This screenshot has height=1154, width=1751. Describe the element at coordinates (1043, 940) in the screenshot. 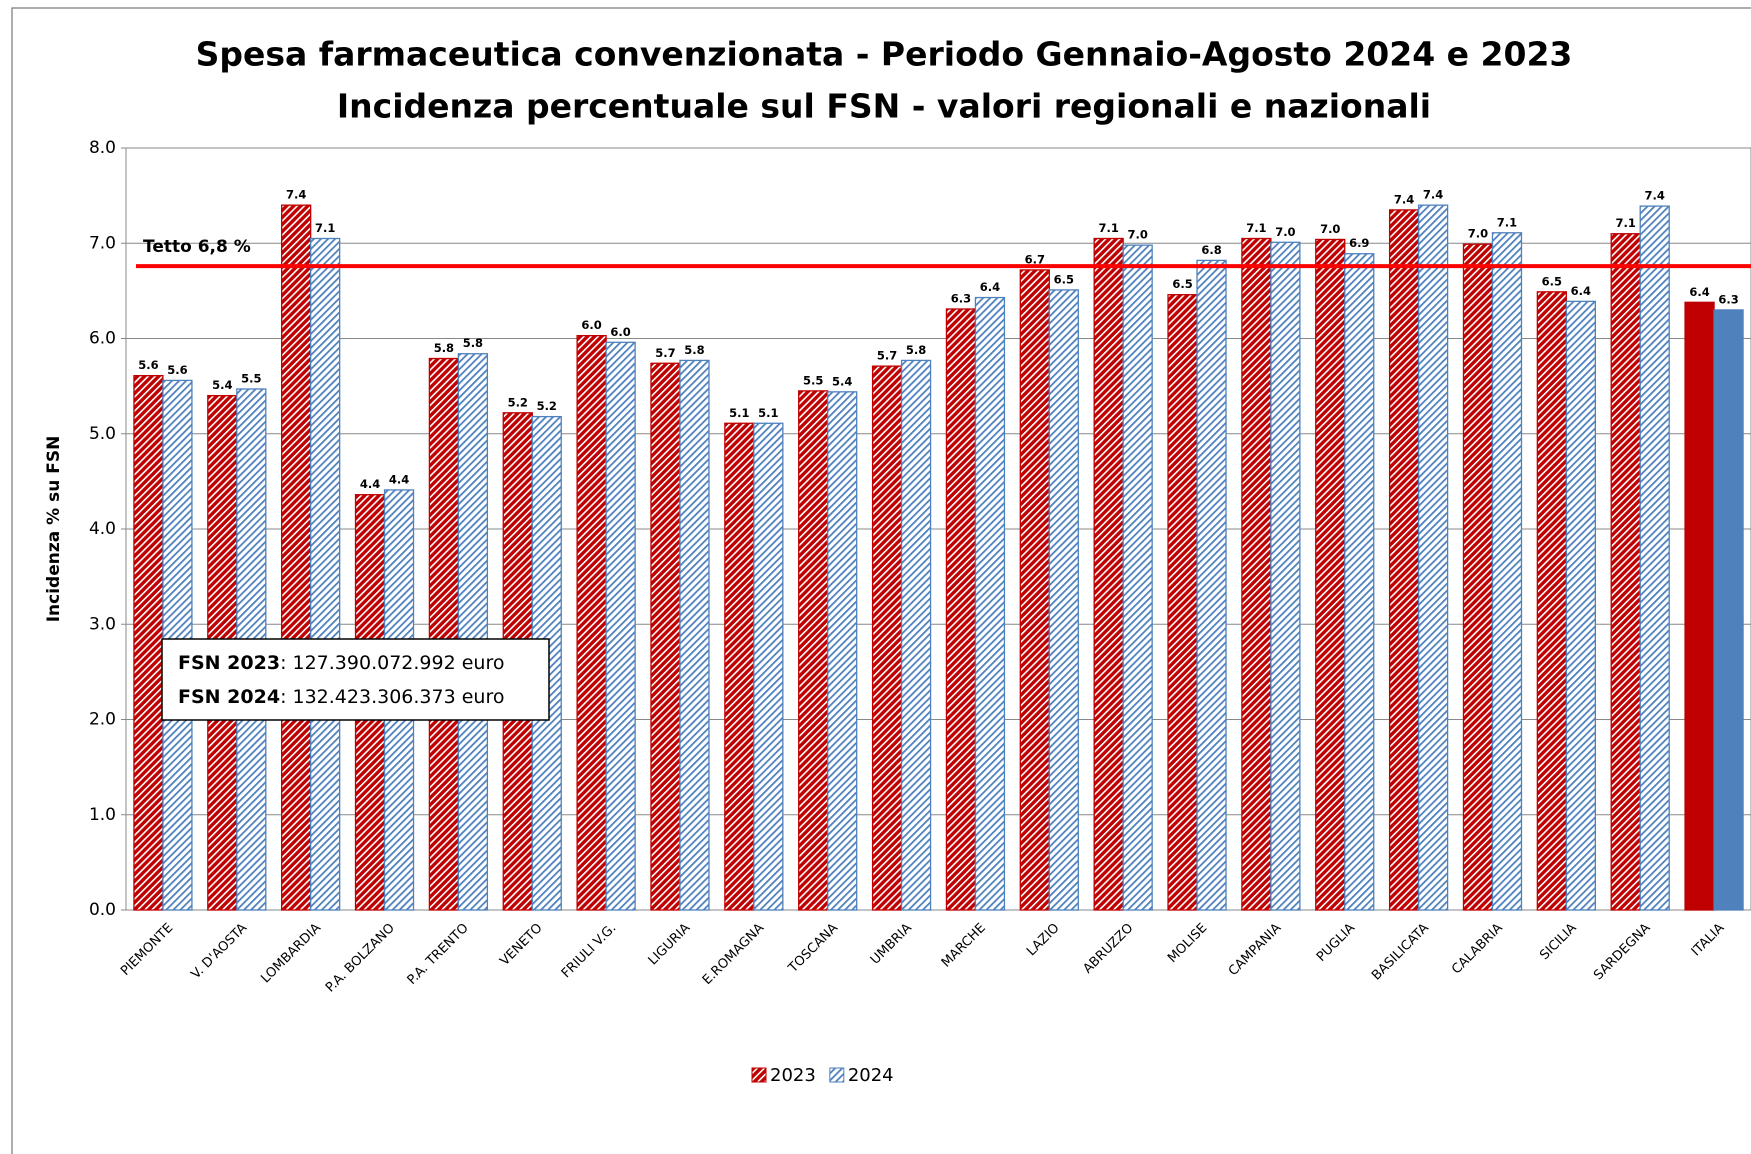

I see `x-tick-label: LAZIO` at that location.